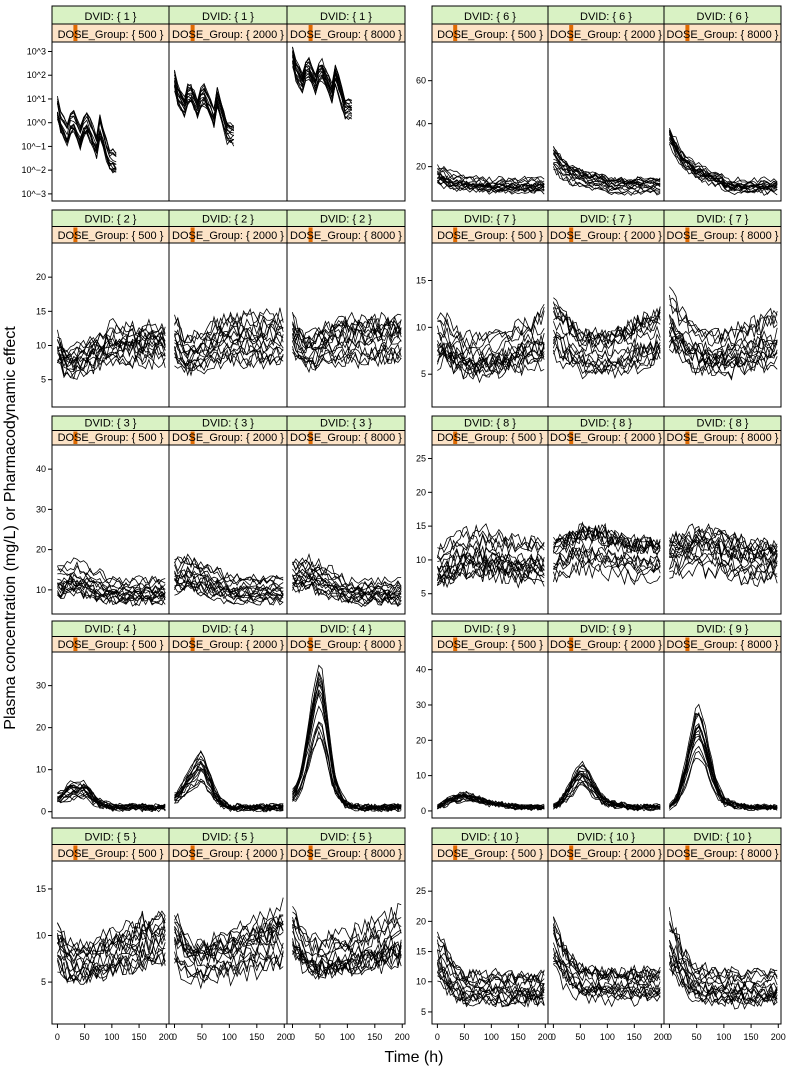 The image size is (787, 1066). I want to click on y-tick-label: 10^−2, so click(34, 170).